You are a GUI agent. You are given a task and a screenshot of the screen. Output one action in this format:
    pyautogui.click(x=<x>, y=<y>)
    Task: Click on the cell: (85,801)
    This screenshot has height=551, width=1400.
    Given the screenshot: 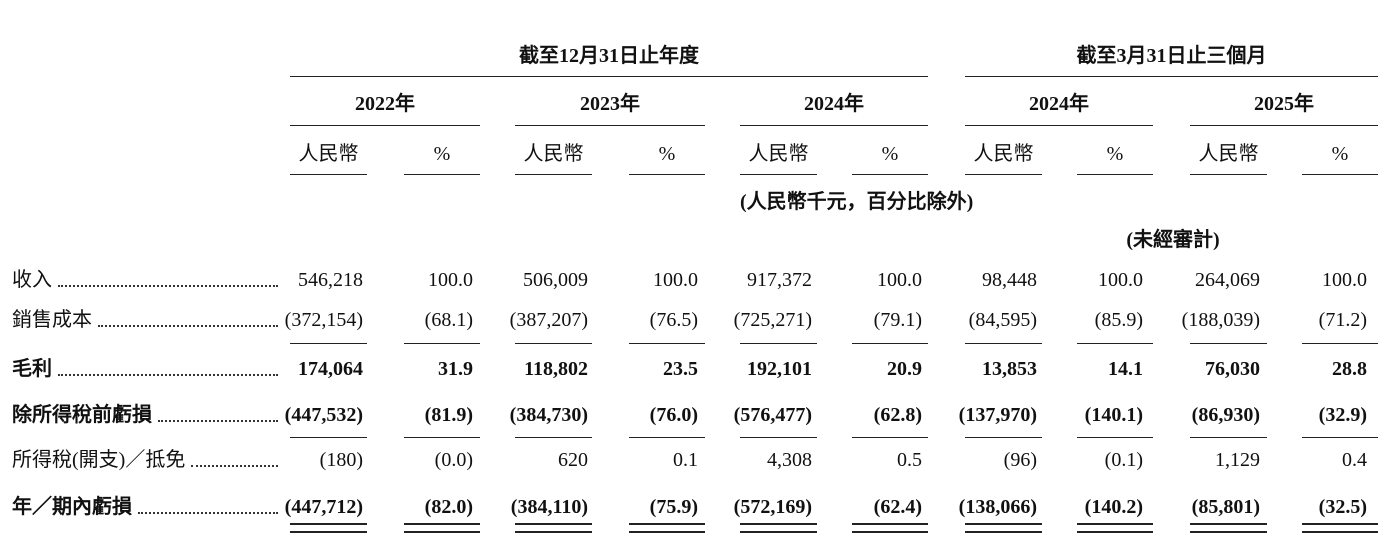 What is the action you would take?
    pyautogui.click(x=1225, y=507)
    